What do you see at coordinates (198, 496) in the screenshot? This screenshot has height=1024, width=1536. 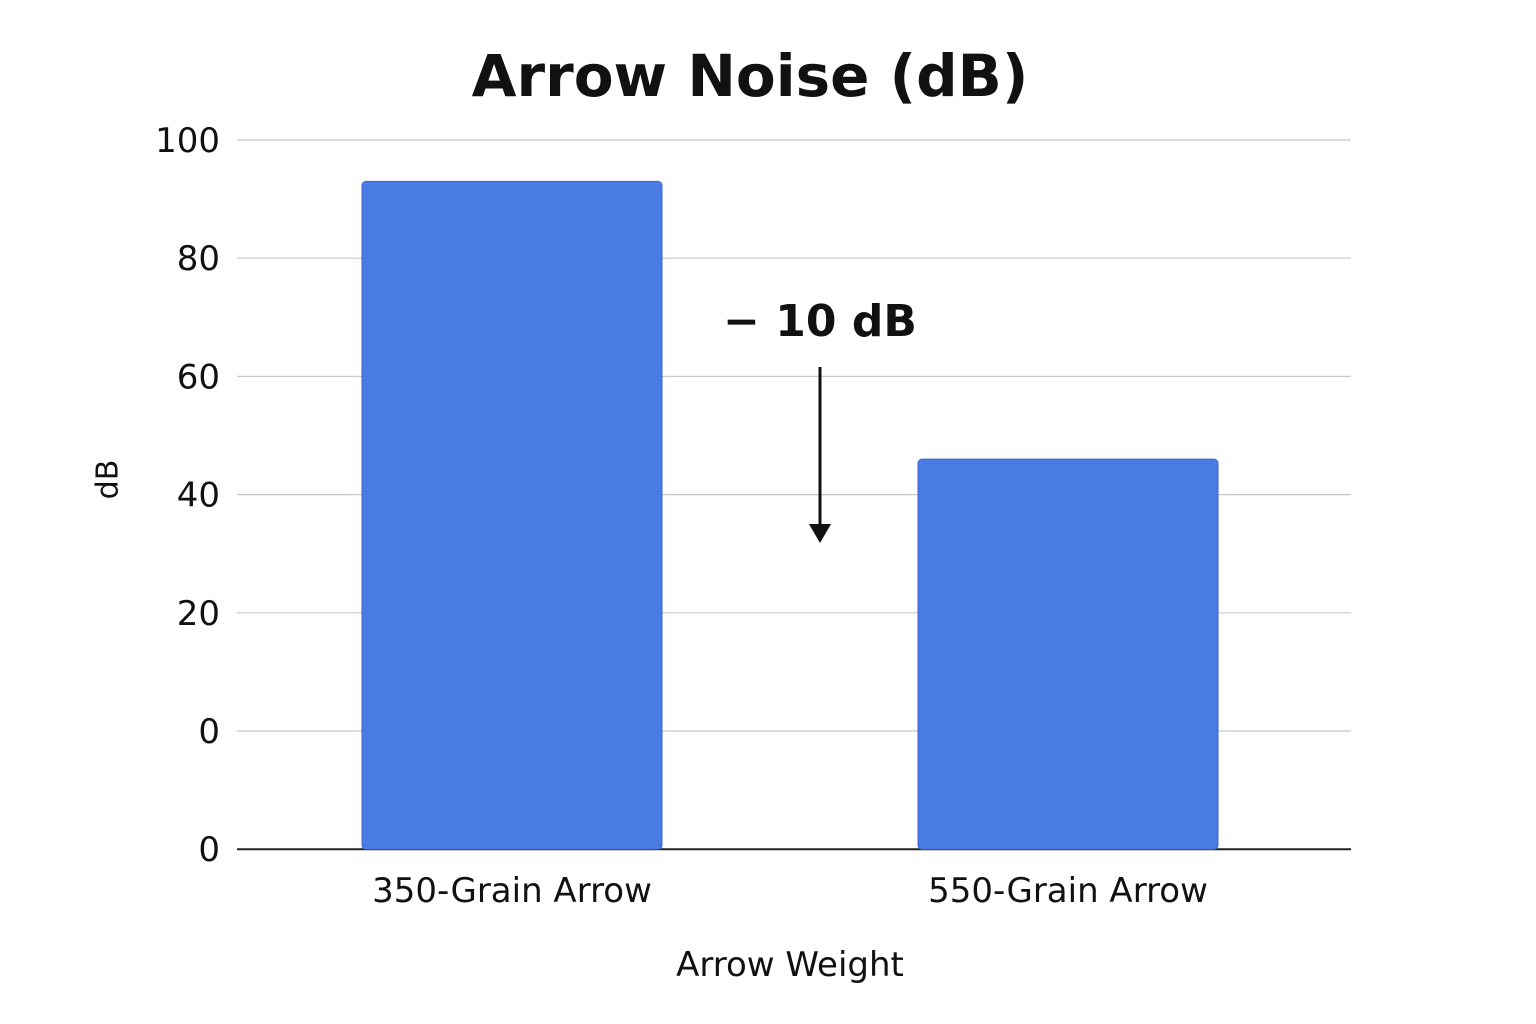 I see `y-tick-label: 40` at bounding box center [198, 496].